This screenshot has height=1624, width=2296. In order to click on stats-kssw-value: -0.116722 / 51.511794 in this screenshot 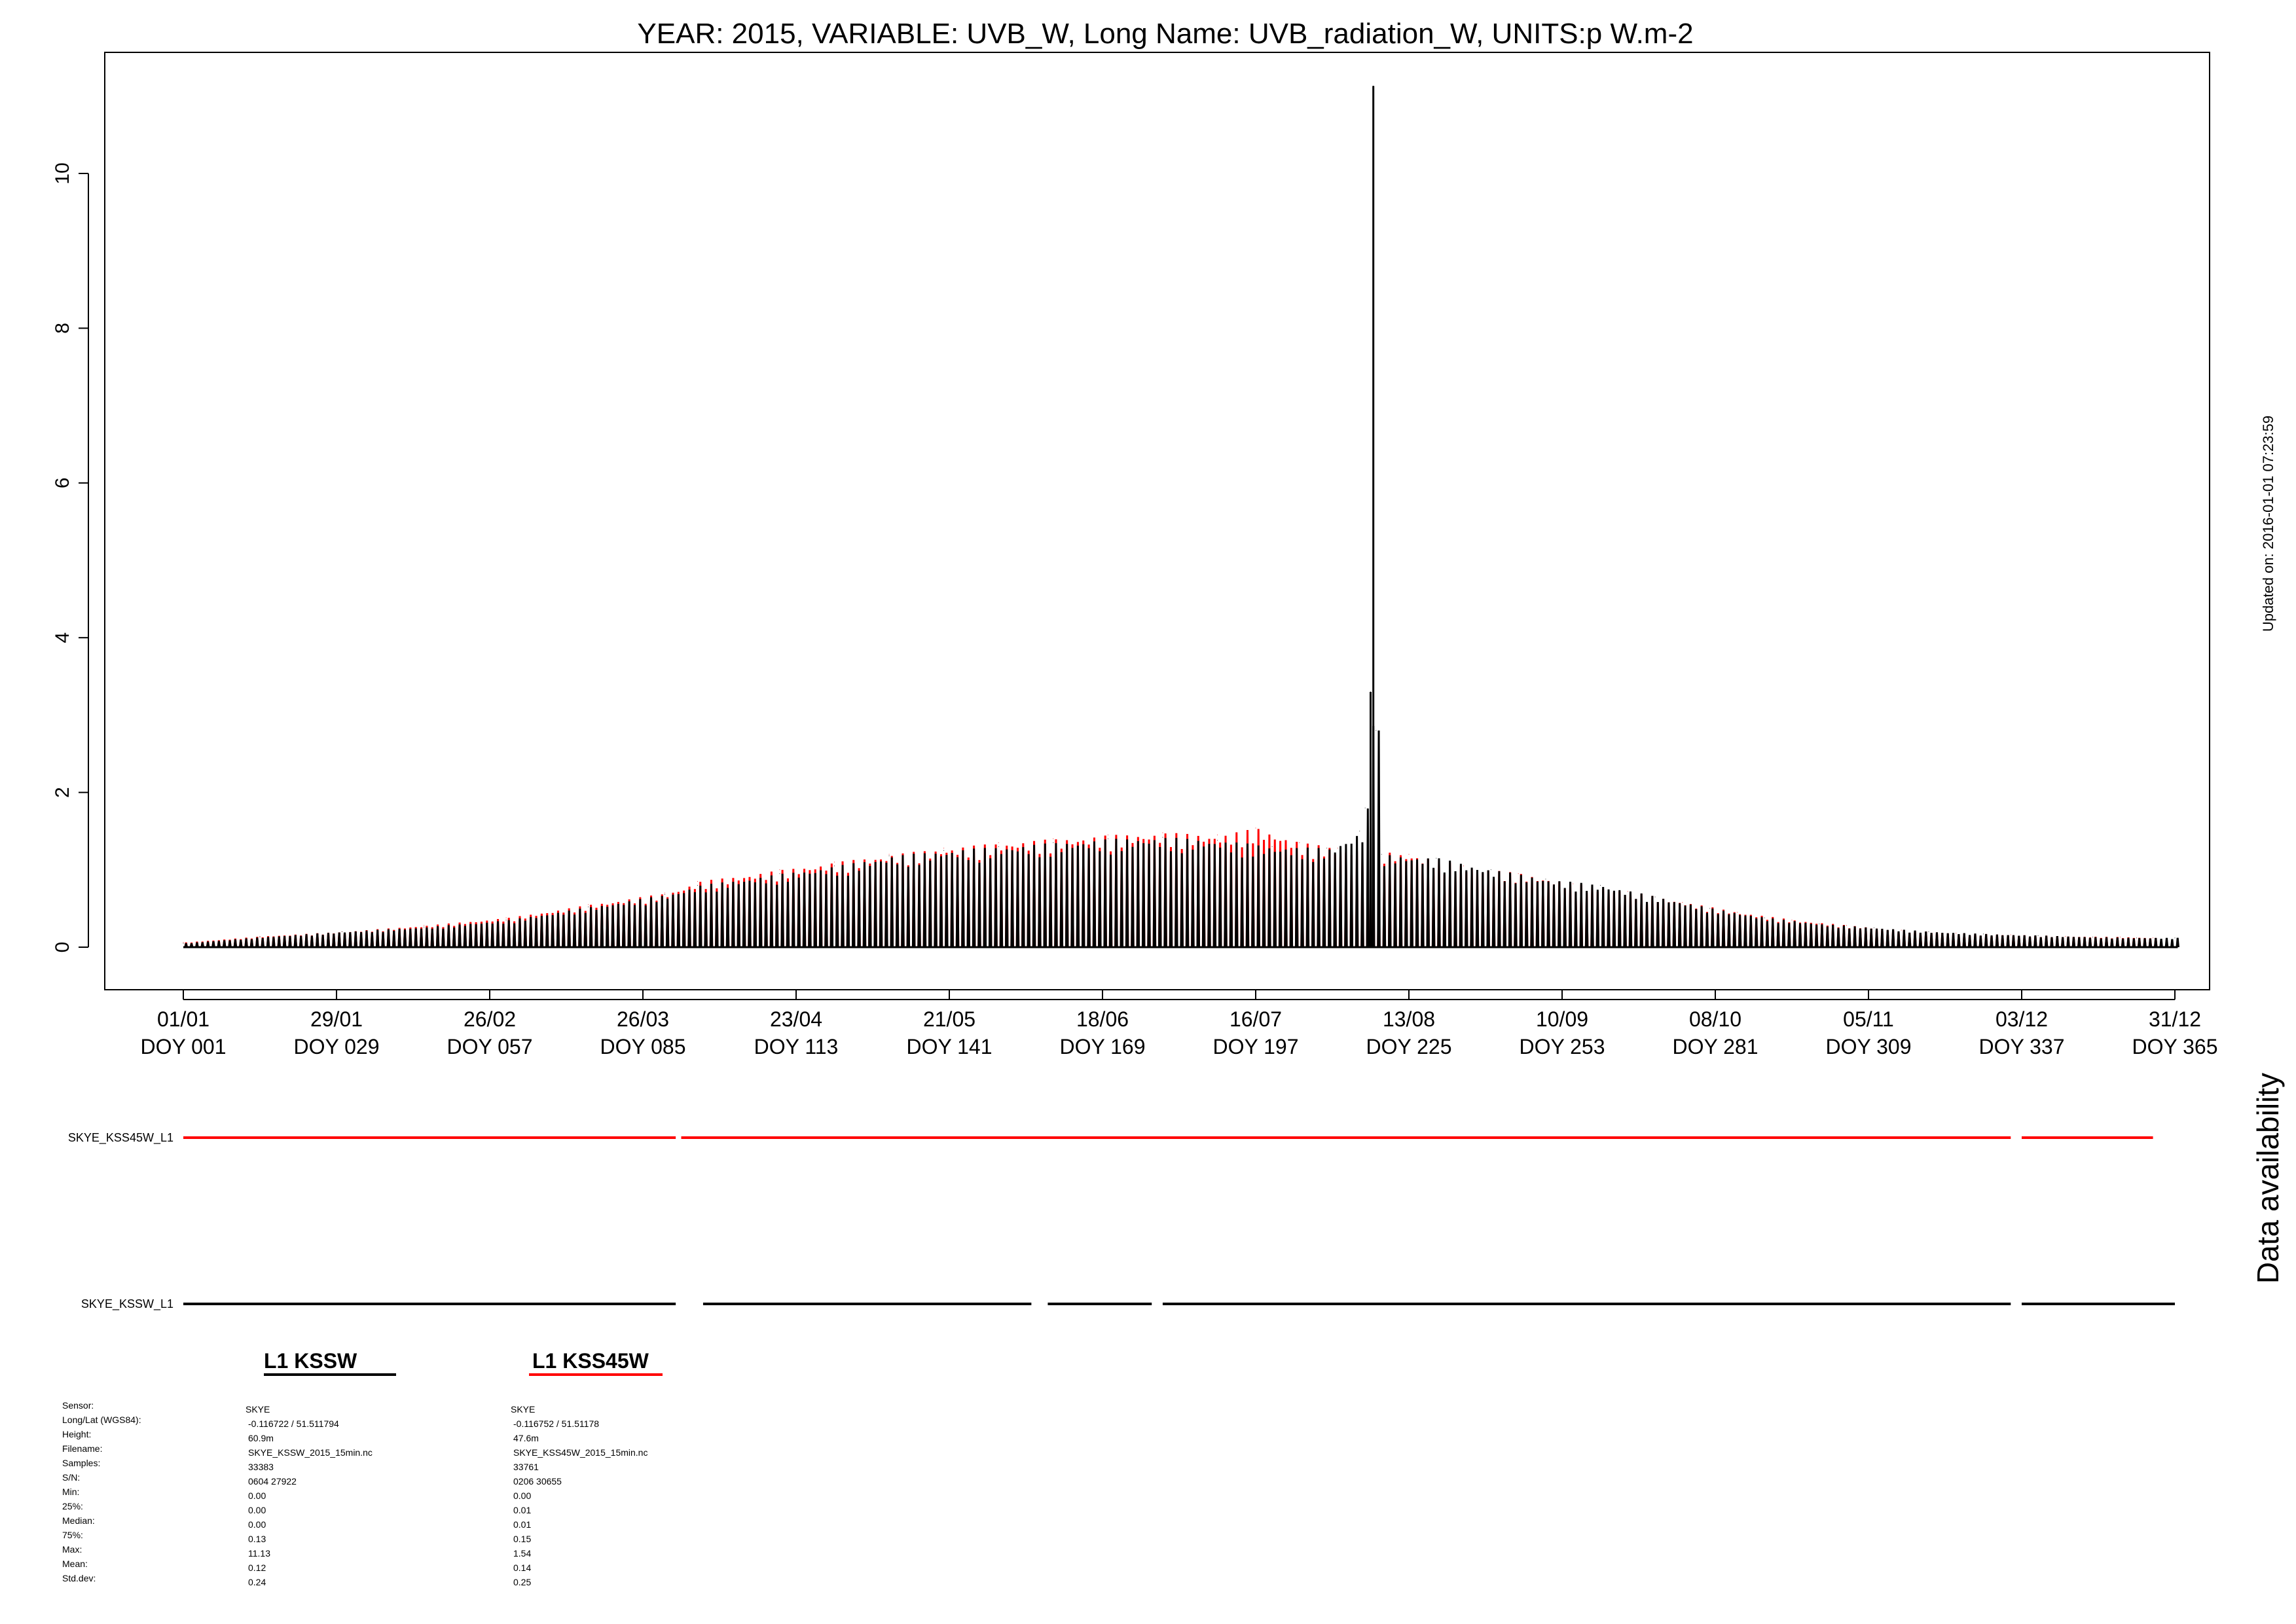, I will do `click(293, 1423)`.